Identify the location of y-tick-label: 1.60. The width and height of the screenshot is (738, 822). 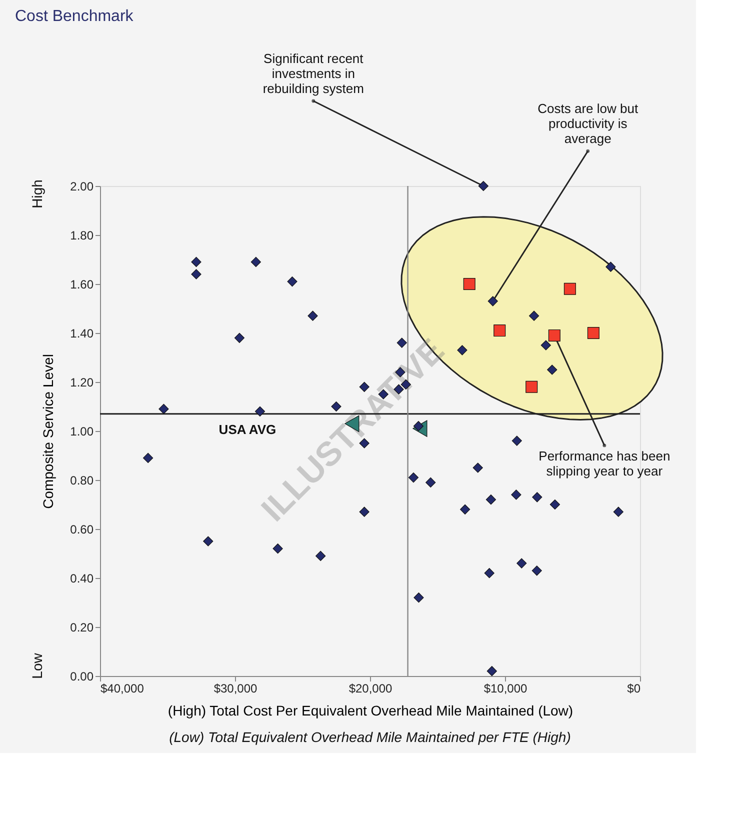
(82, 285).